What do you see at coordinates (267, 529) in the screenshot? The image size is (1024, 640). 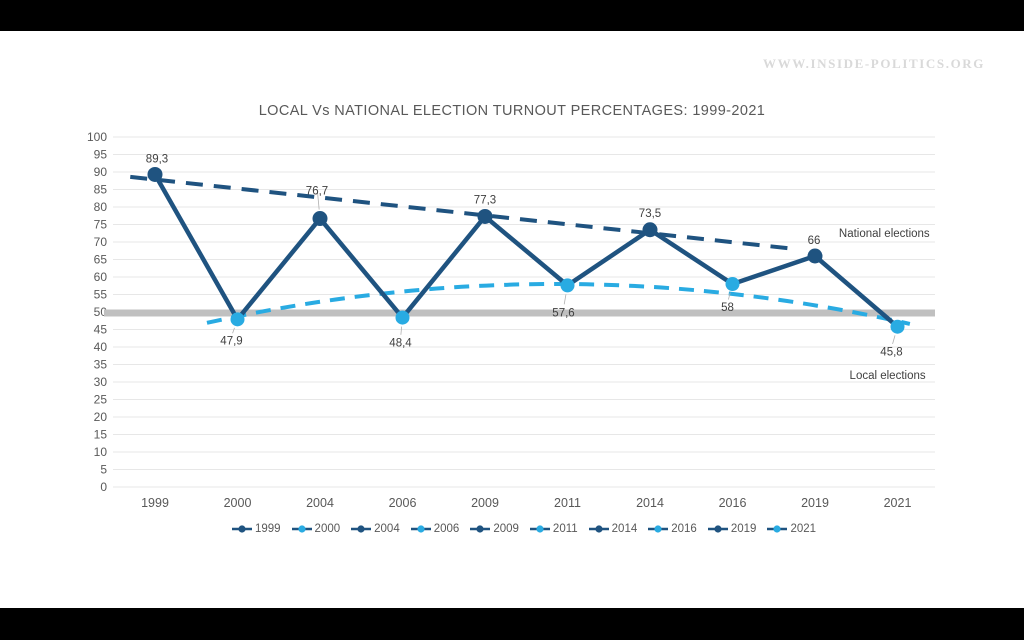 I see `legend-label: 1999` at bounding box center [267, 529].